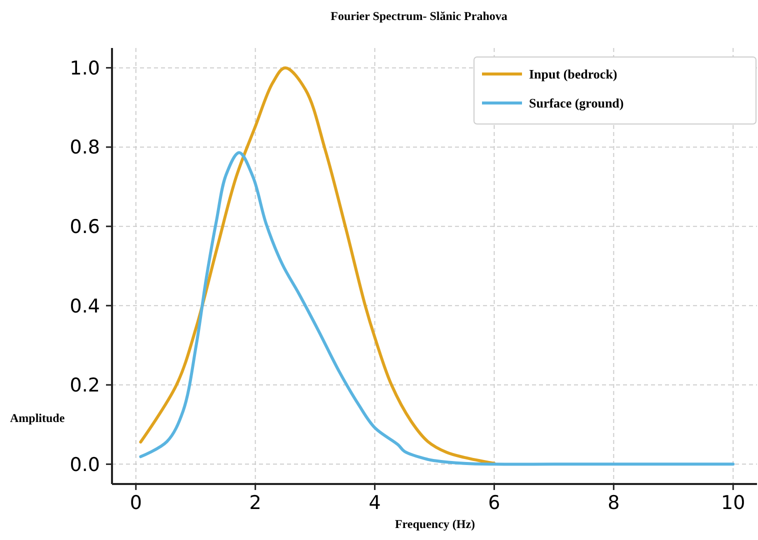 The image size is (758, 540). What do you see at coordinates (85, 227) in the screenshot?
I see `y-tick-label: 0.6` at bounding box center [85, 227].